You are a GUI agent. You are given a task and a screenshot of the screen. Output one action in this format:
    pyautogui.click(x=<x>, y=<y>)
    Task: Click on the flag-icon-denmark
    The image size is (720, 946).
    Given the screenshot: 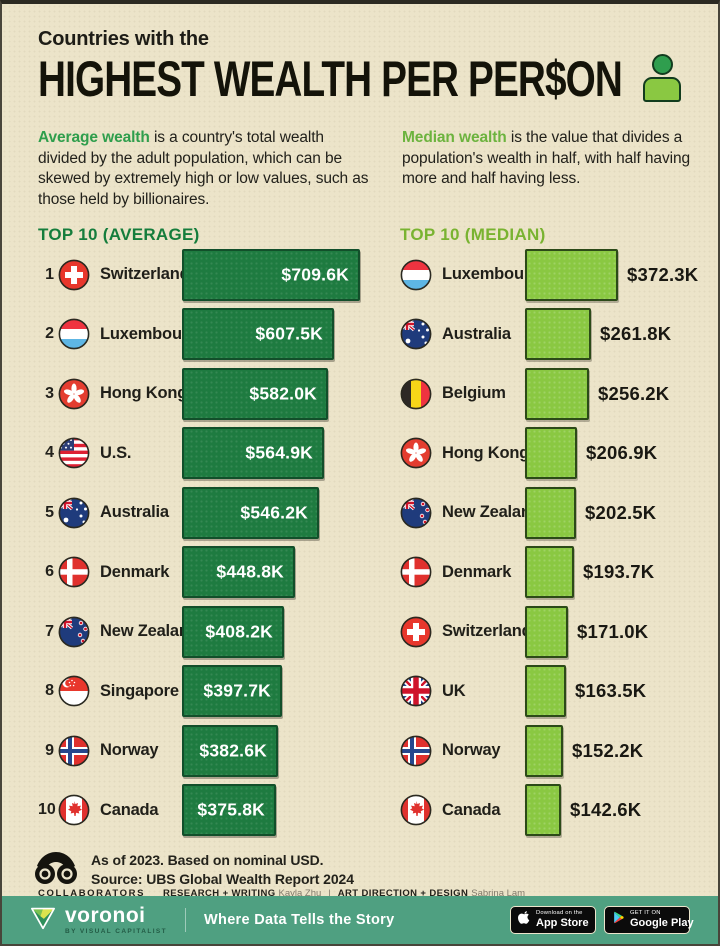 What is the action you would take?
    pyautogui.click(x=74, y=572)
    